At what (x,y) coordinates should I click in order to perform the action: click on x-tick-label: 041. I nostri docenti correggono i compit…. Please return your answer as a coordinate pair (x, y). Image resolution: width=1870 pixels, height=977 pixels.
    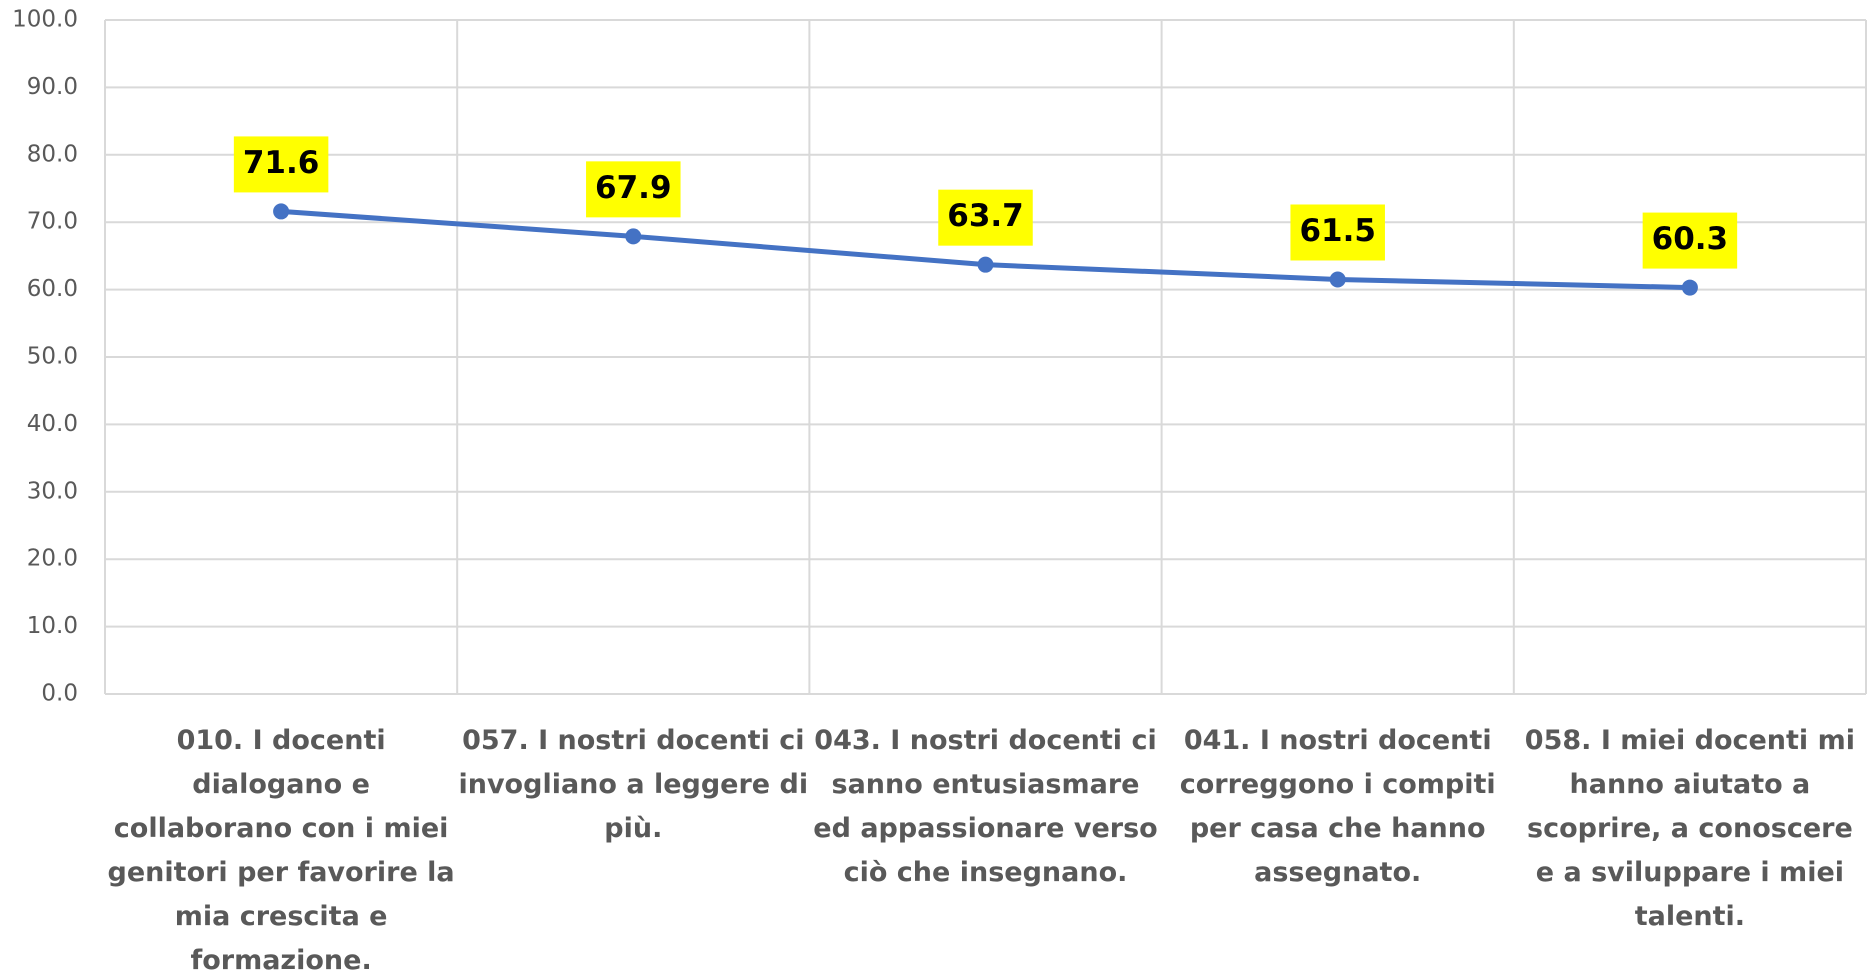
    Looking at the image, I should click on (1338, 806).